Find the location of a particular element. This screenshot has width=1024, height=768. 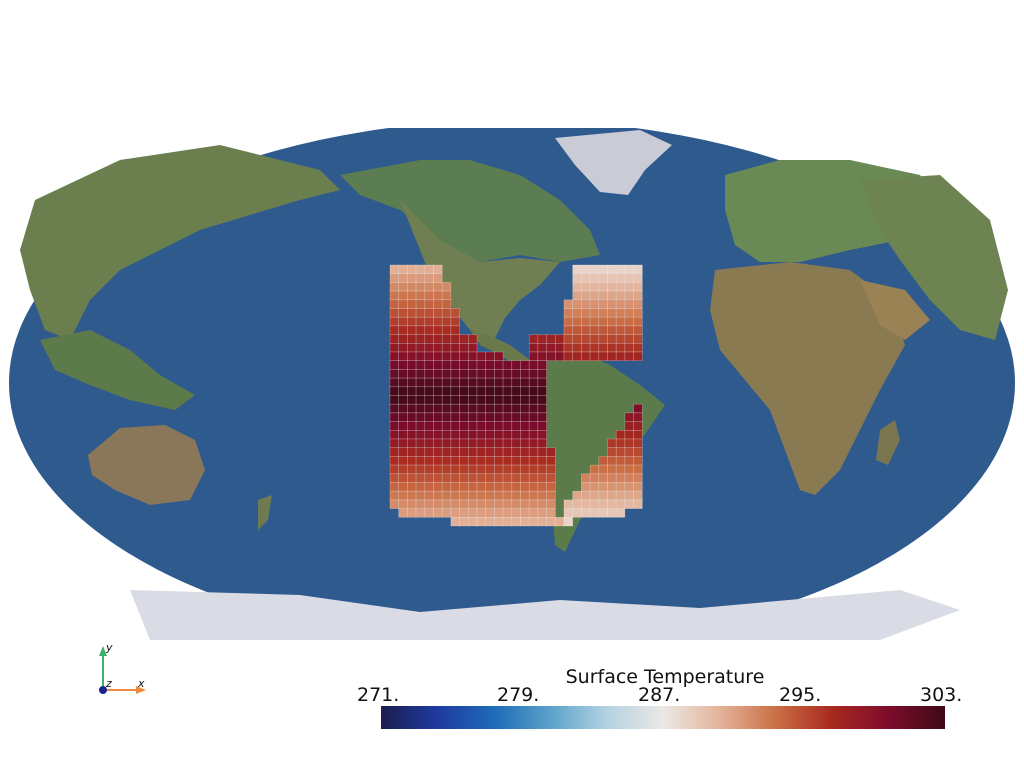

africa-landmass is located at coordinates (807, 378).